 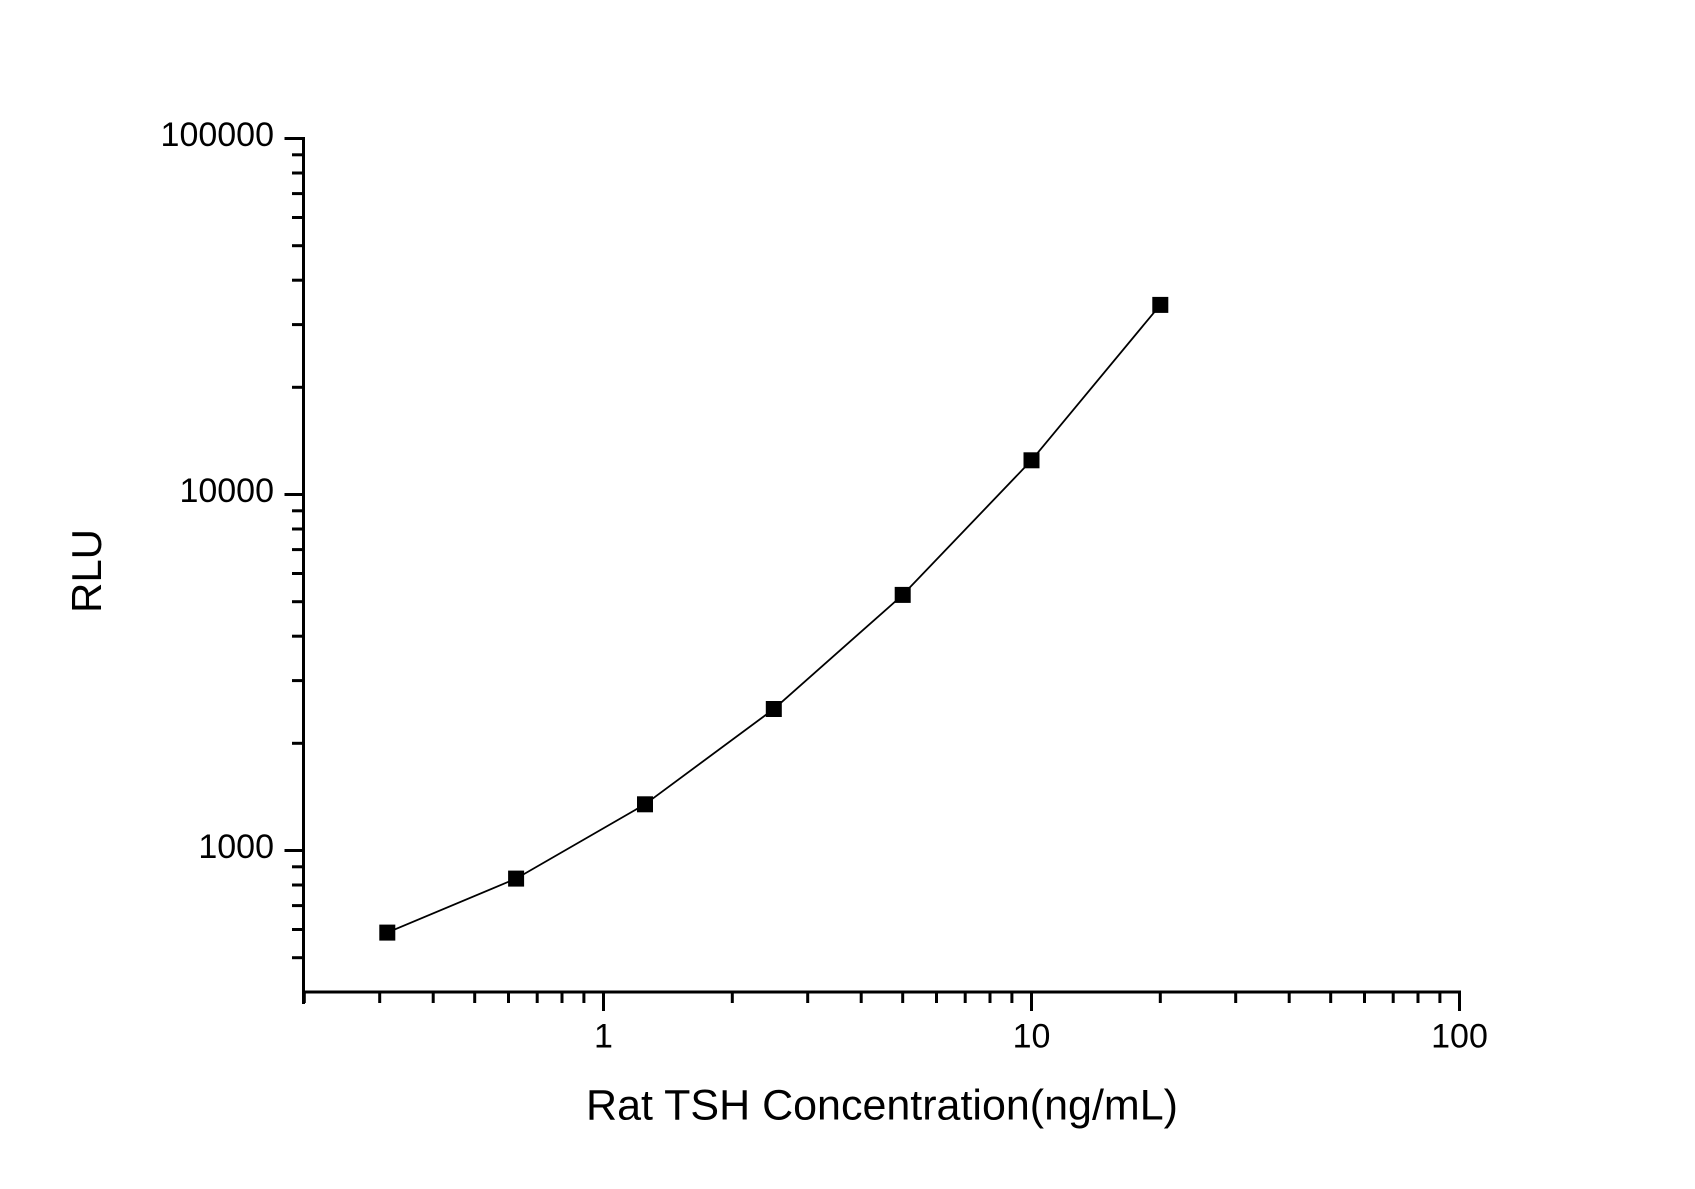 I want to click on svg-text: 10000, so click(x=226, y=491).